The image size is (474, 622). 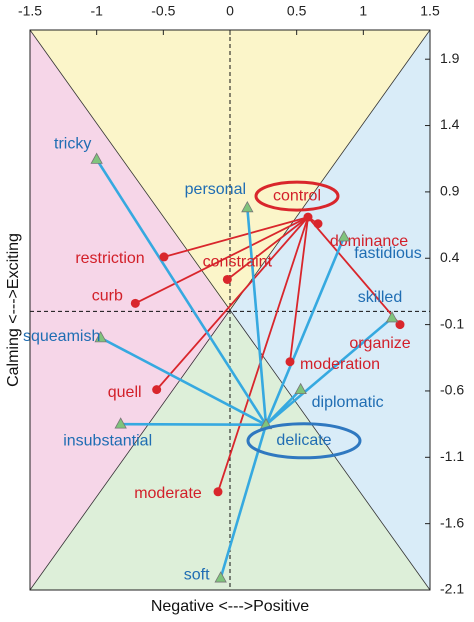 What do you see at coordinates (340, 364) in the screenshot?
I see `point-label: moderation` at bounding box center [340, 364].